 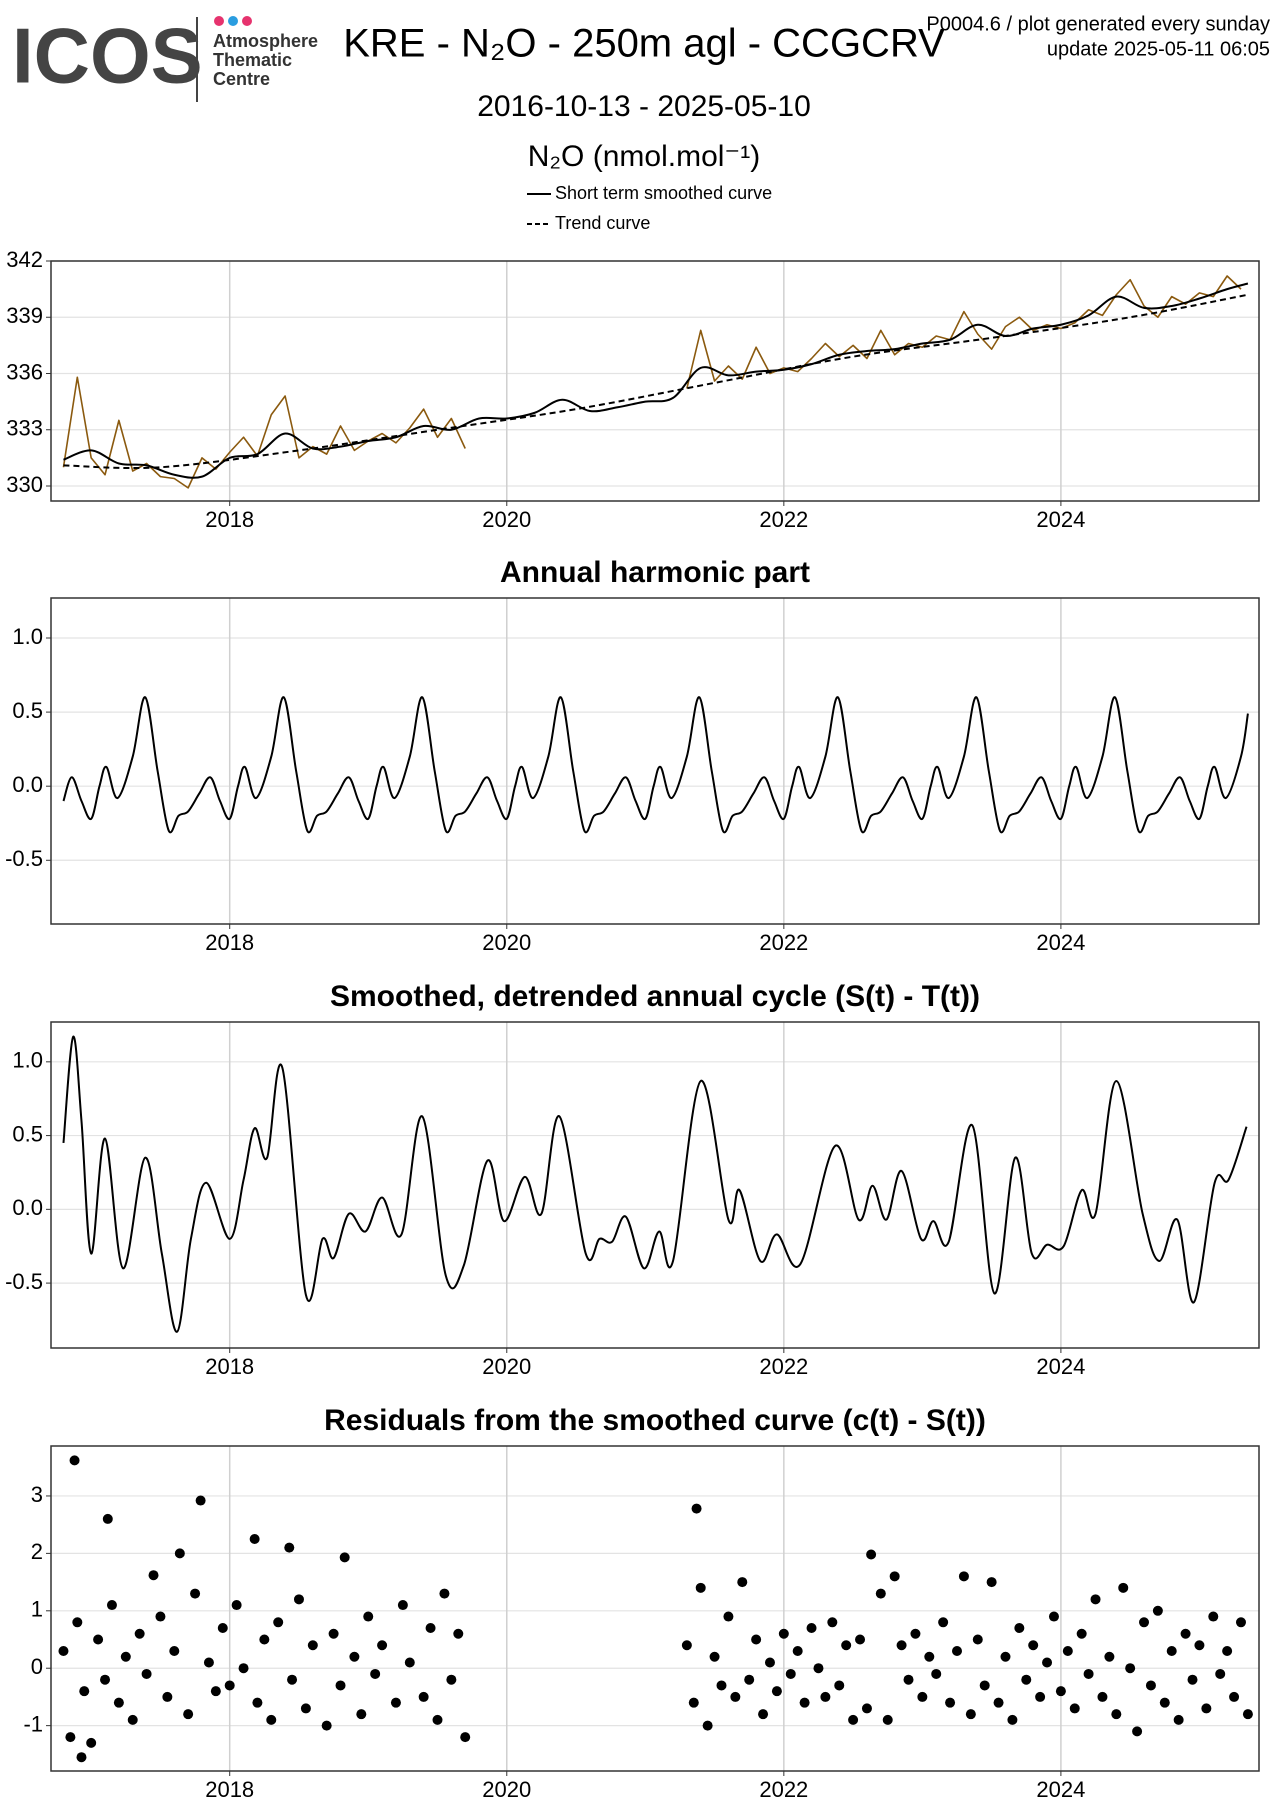 I want to click on y-tick-label: 0.0, so click(x=27, y=784).